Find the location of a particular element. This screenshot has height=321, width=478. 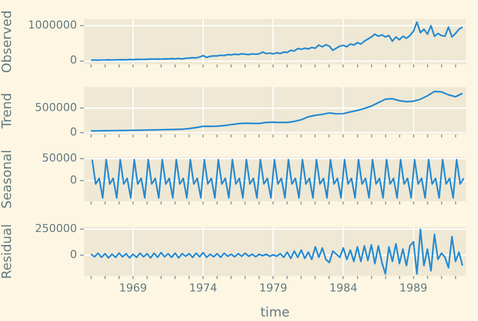

y-axis-title: Residual is located at coordinates (8, 251).